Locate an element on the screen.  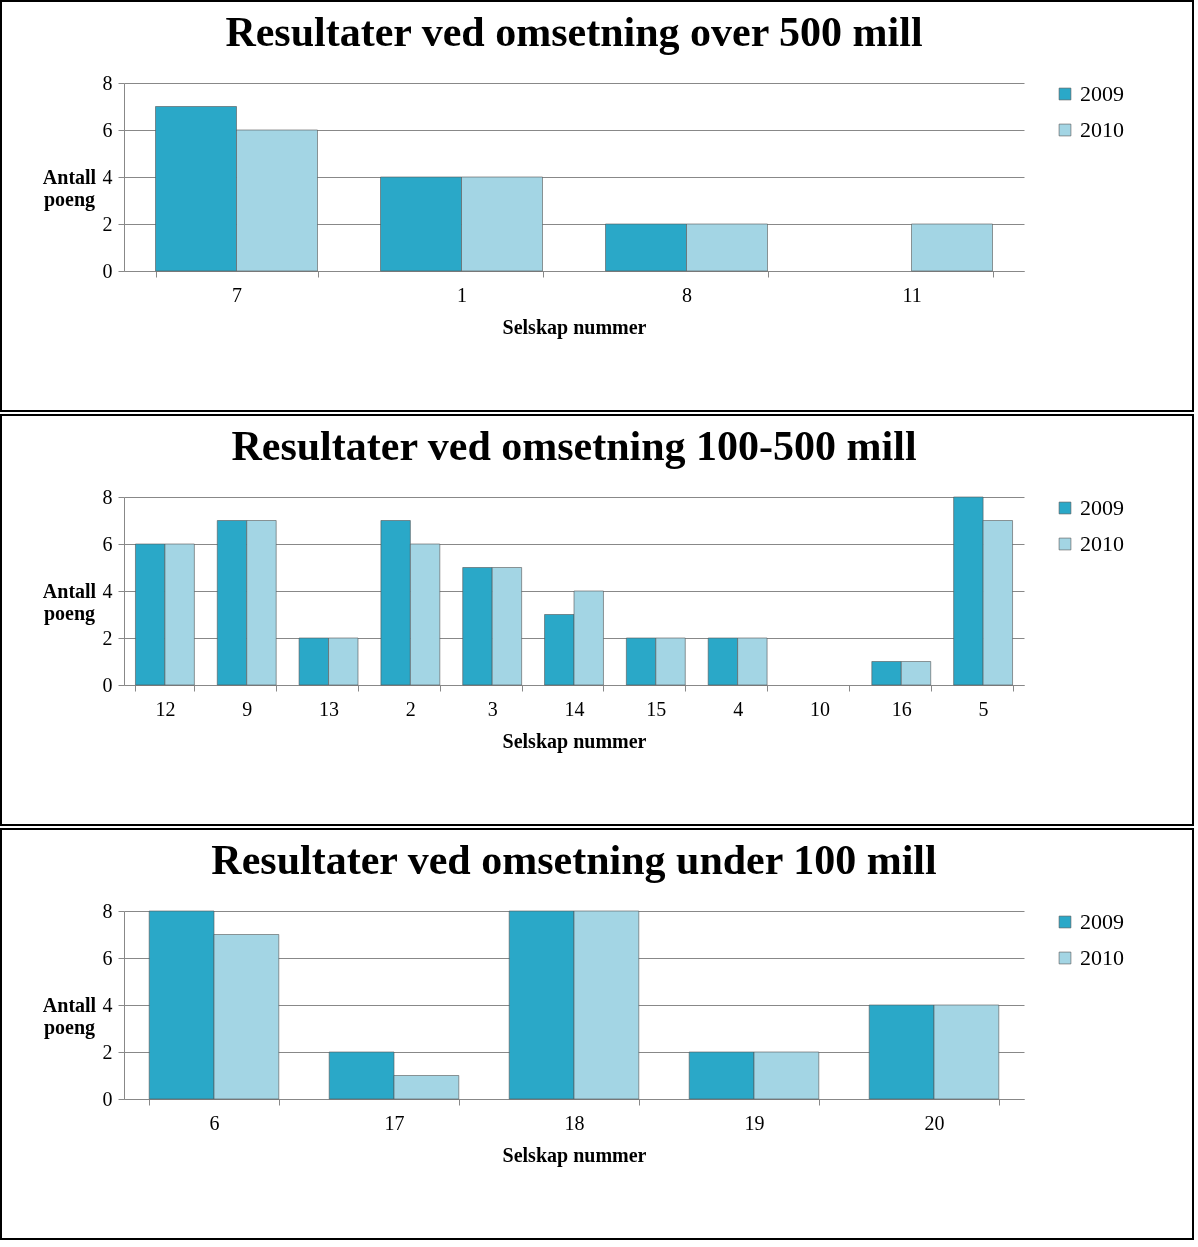
x-tick-label: 1 is located at coordinates (462, 294).